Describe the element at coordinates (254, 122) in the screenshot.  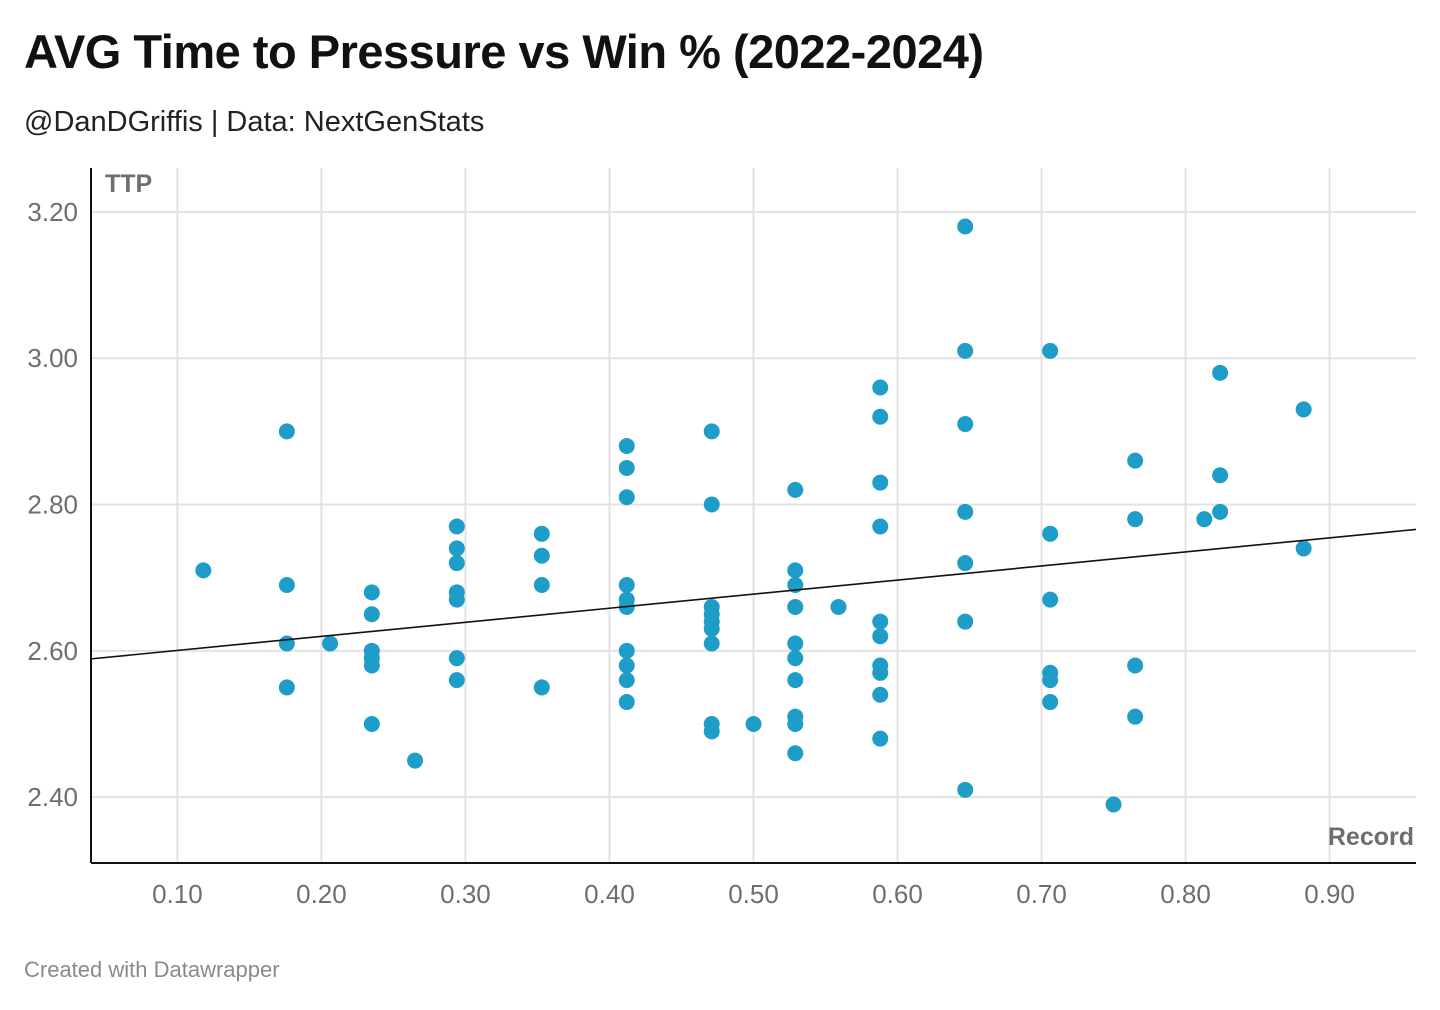
I see `chart-subtitle: @DanDGriffis | Data: NextGenStats` at that location.